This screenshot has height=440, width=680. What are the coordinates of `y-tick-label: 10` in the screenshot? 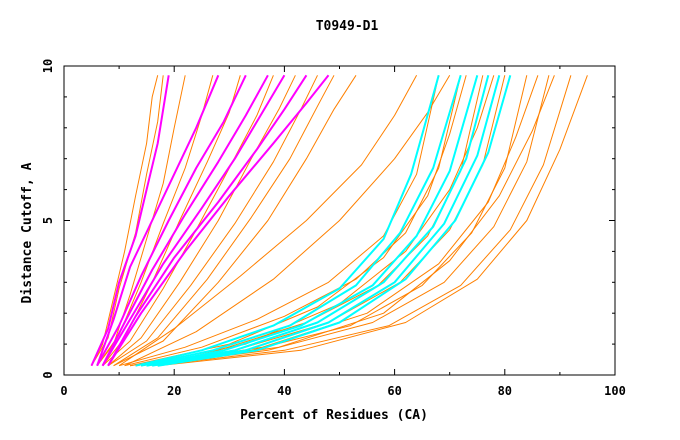 It's located at (48, 66).